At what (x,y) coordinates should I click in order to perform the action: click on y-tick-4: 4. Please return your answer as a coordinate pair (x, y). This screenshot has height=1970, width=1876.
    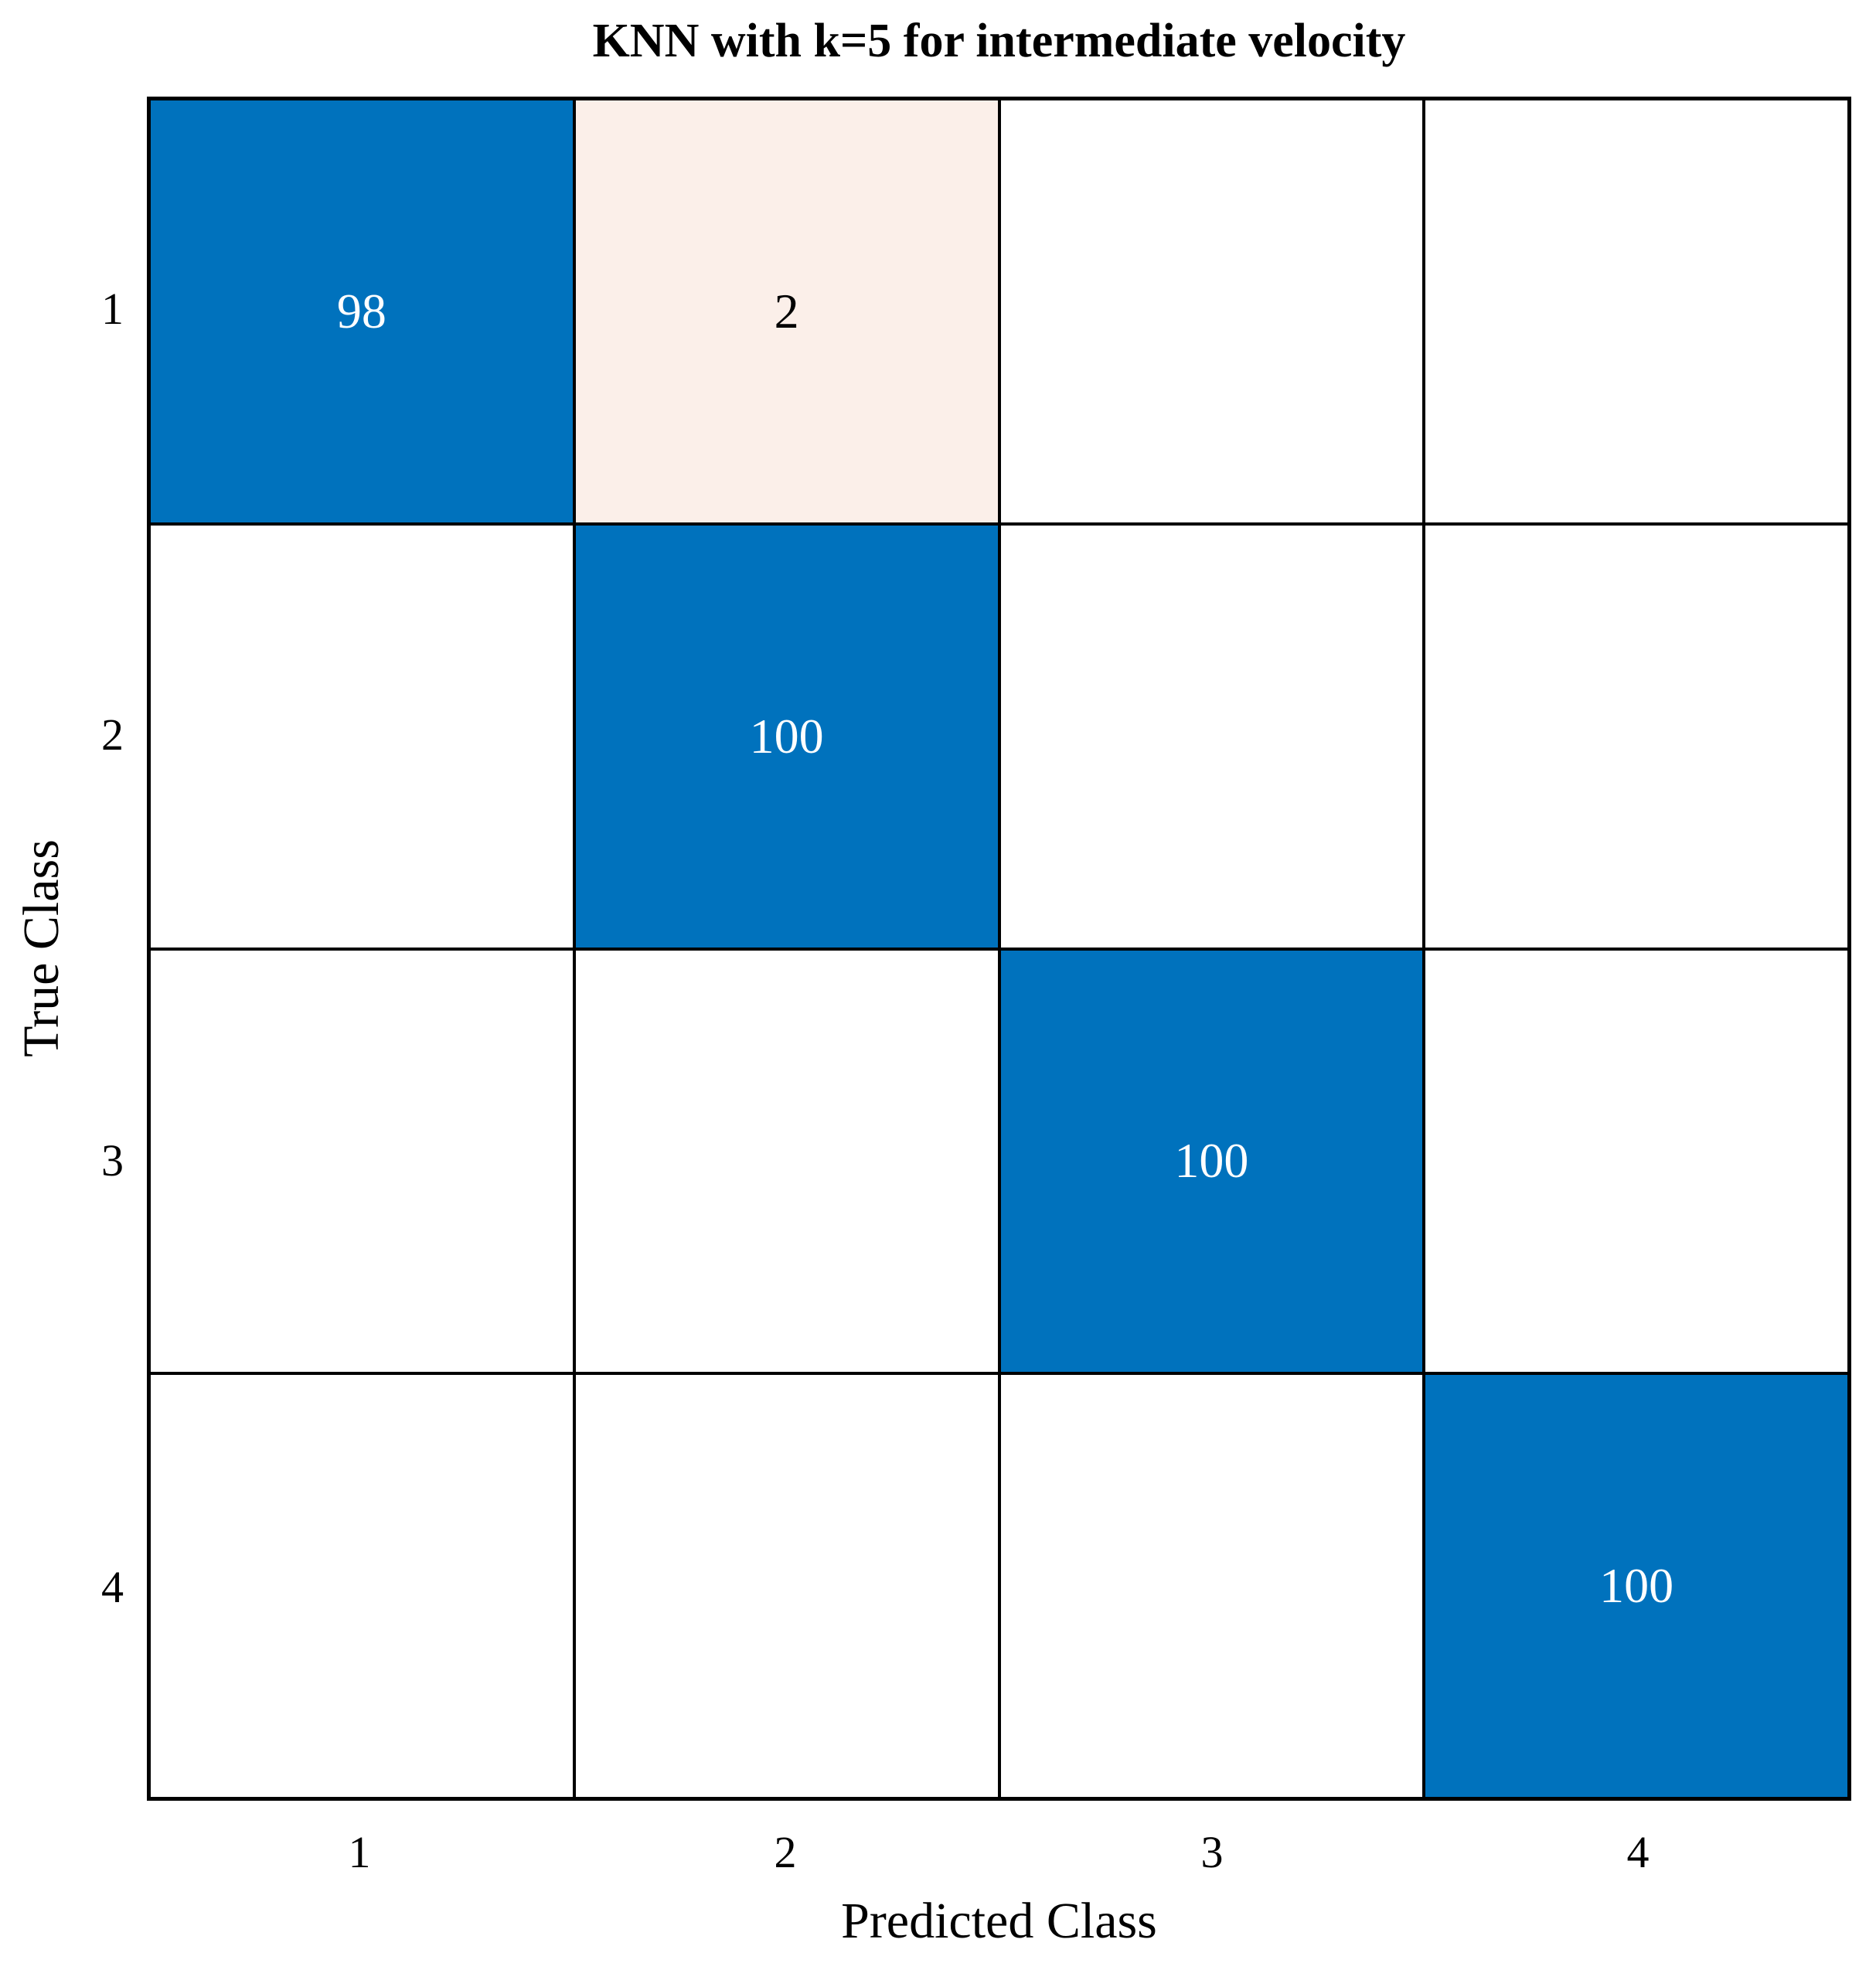
    Looking at the image, I should click on (112, 1587).